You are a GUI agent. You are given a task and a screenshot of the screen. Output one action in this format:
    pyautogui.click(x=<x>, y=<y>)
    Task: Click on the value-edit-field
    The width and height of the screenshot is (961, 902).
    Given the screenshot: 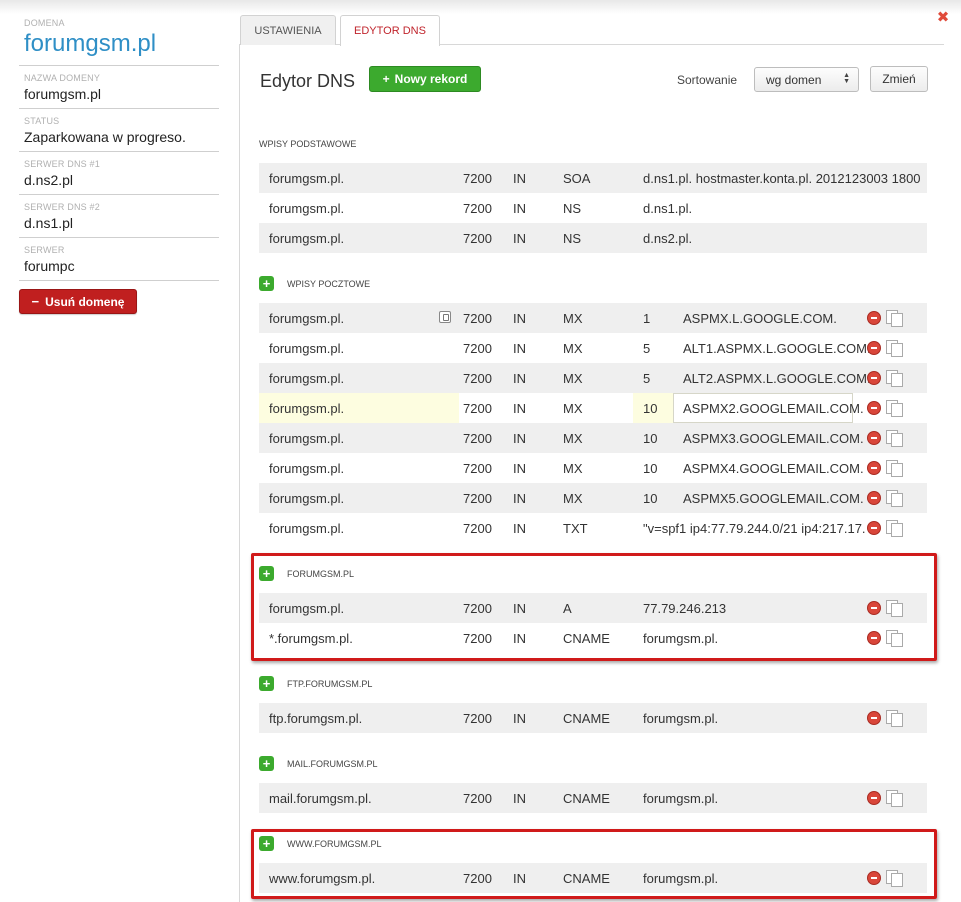 What is the action you would take?
    pyautogui.click(x=763, y=408)
    